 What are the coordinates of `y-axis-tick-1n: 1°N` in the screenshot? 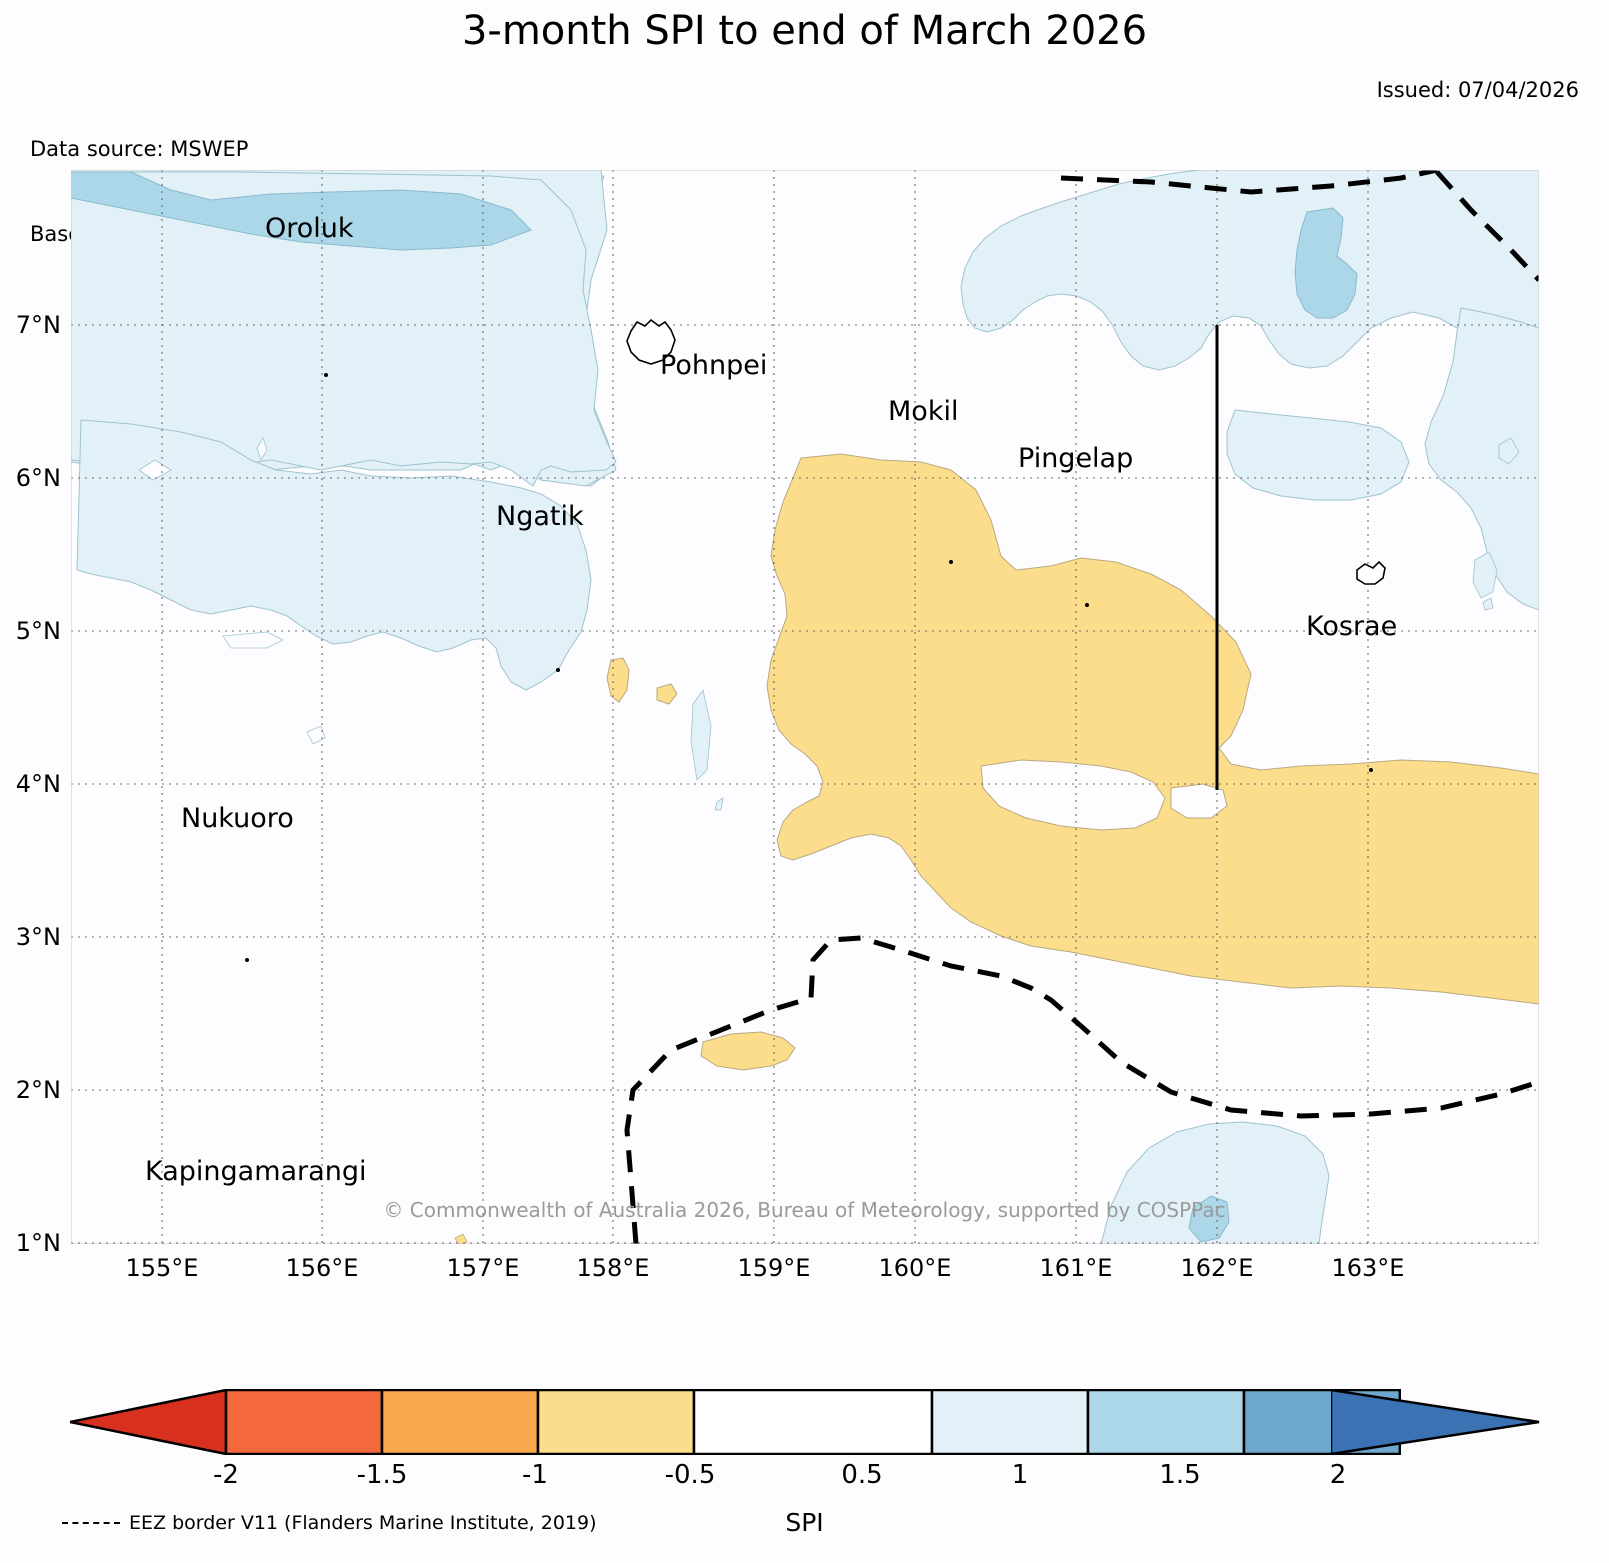 It's located at (38, 1243).